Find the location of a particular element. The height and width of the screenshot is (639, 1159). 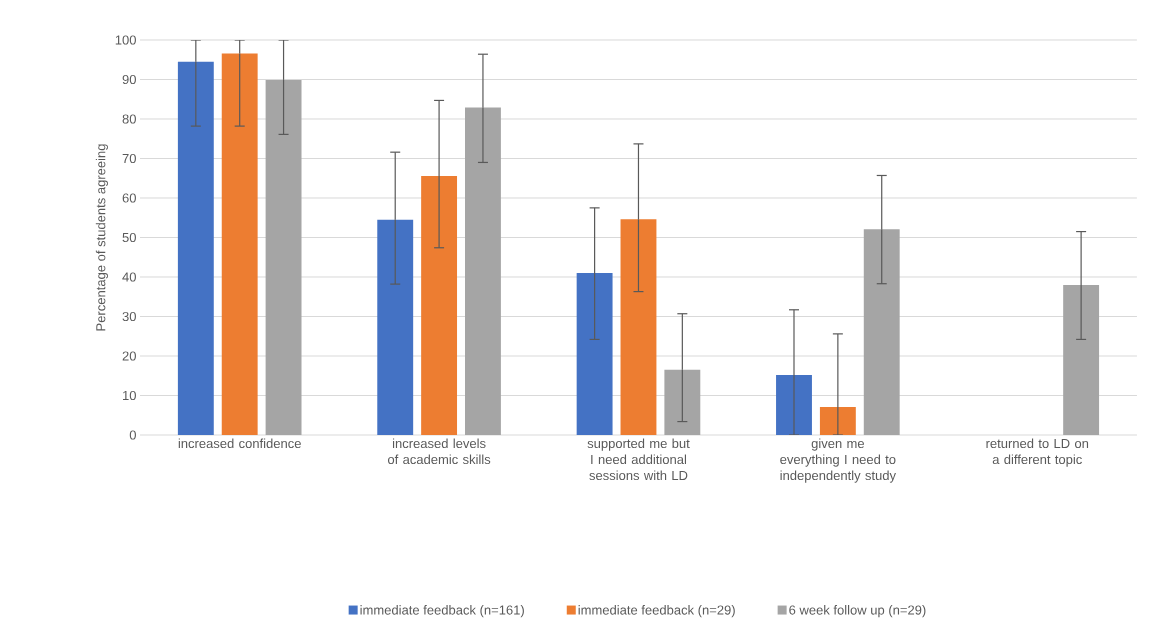

y-tick-label: 10 is located at coordinates (129, 395).